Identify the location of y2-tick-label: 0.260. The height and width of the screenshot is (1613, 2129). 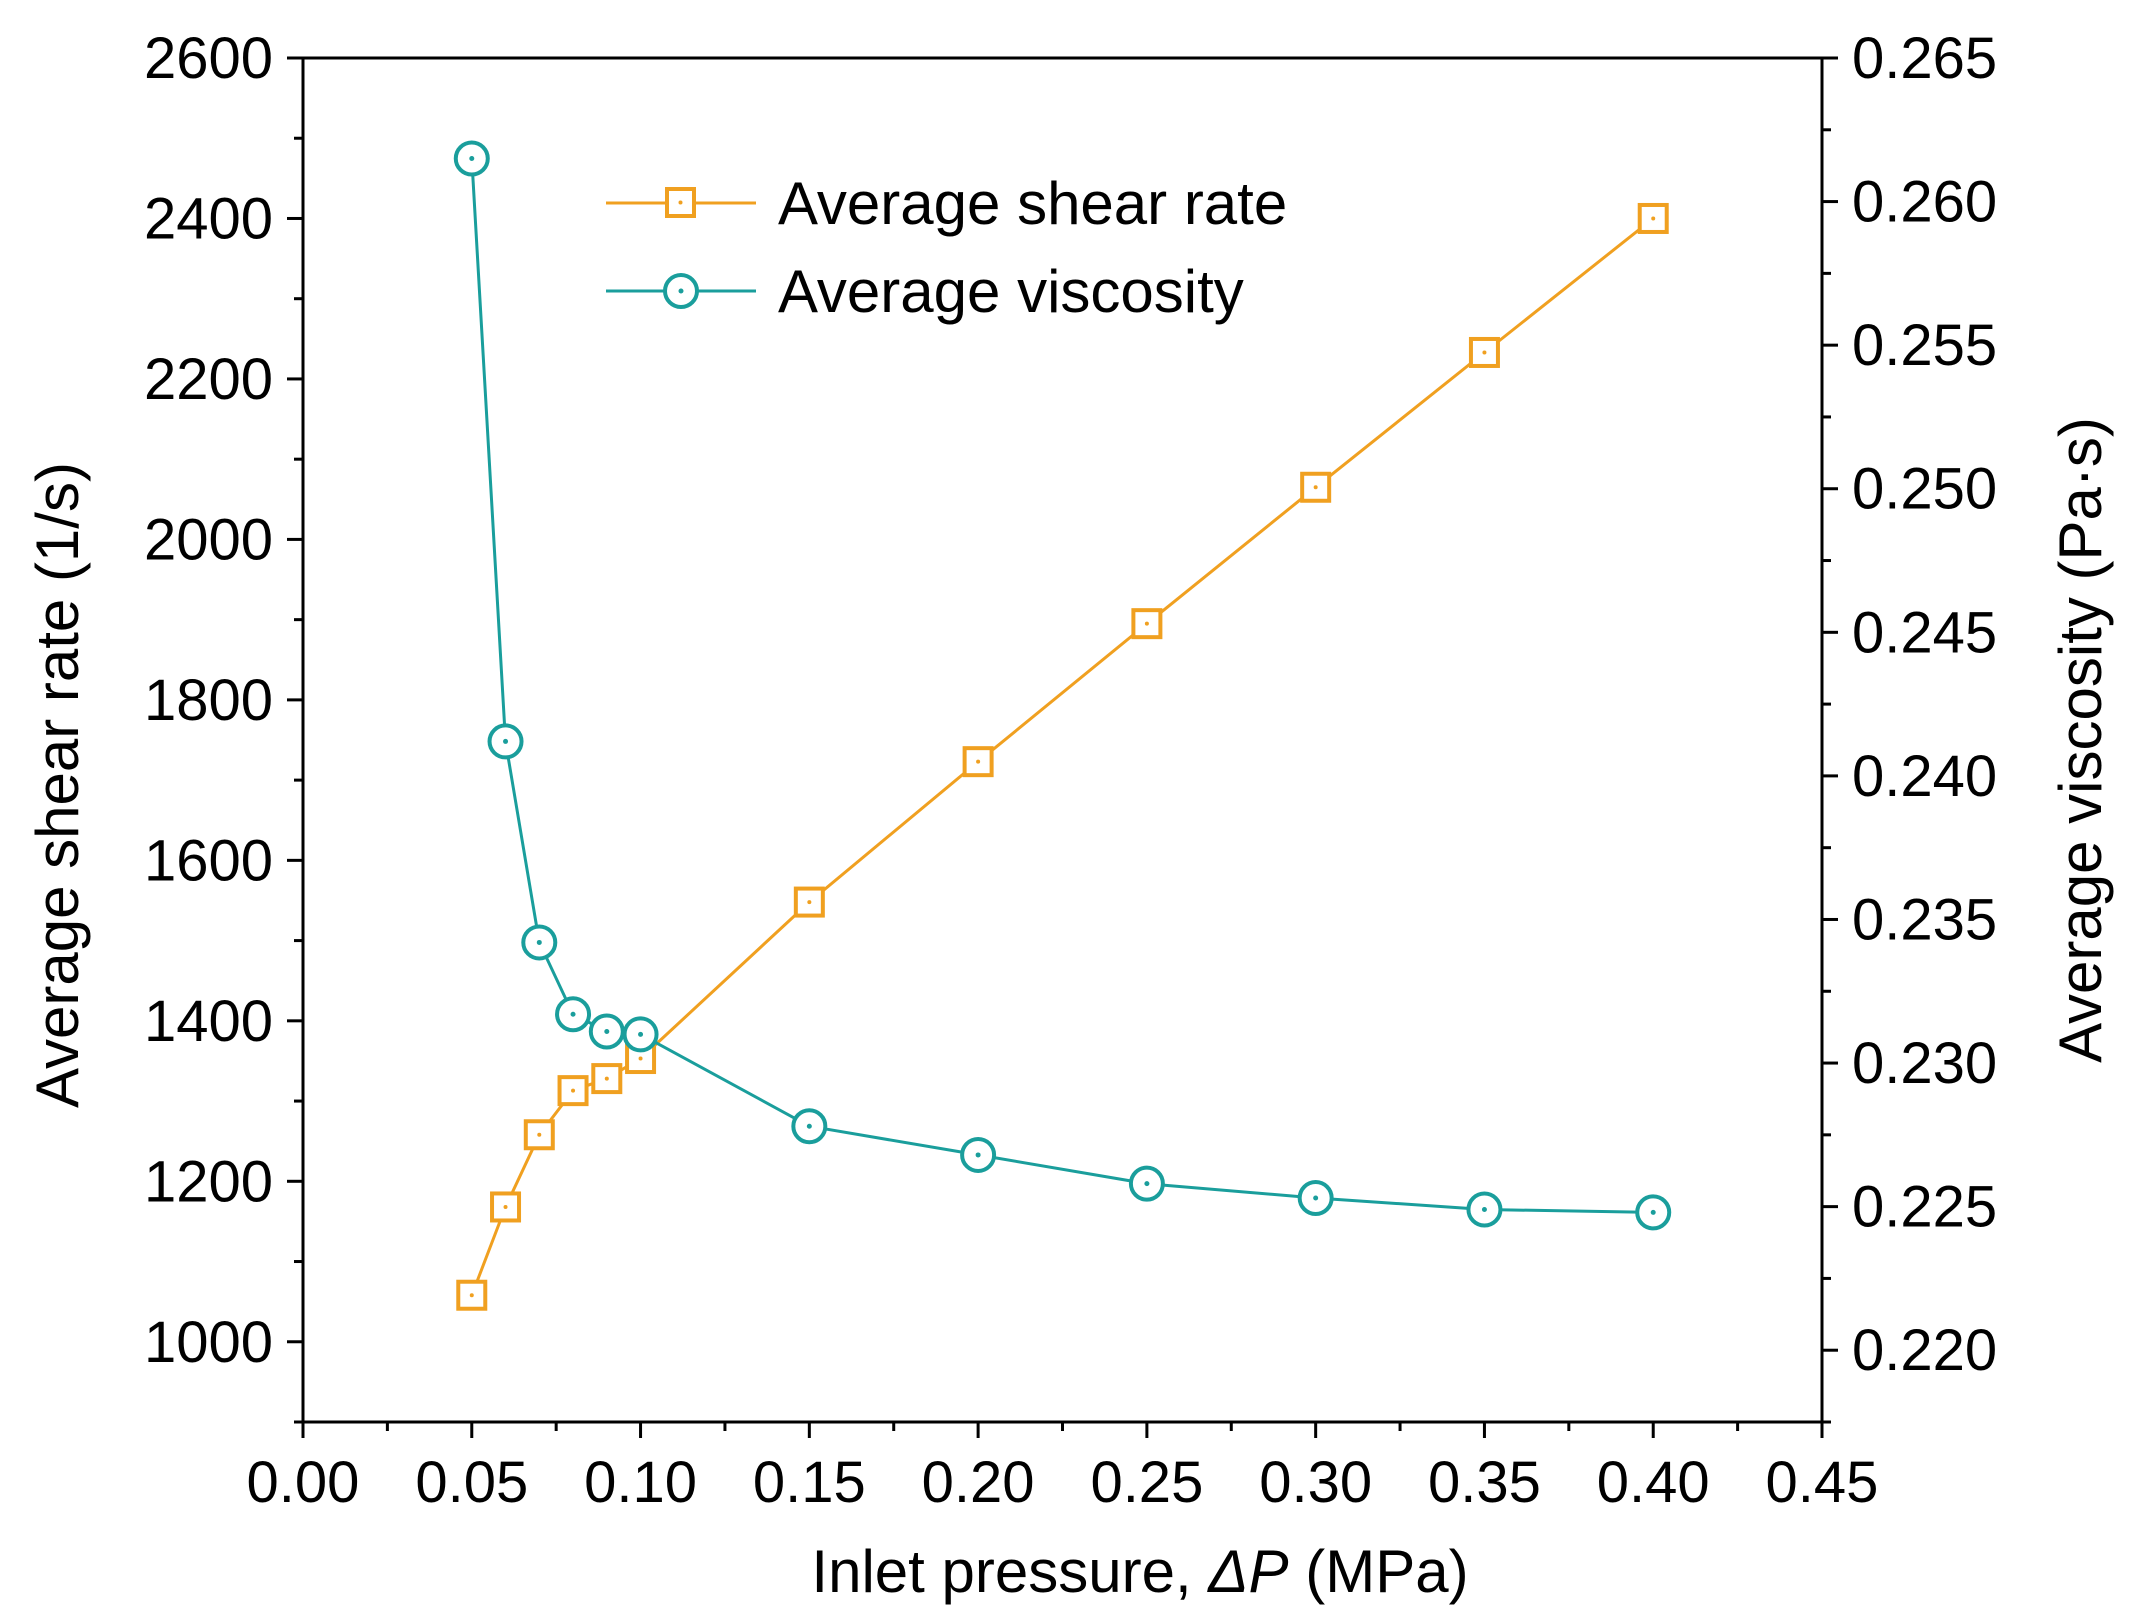
(1924, 202).